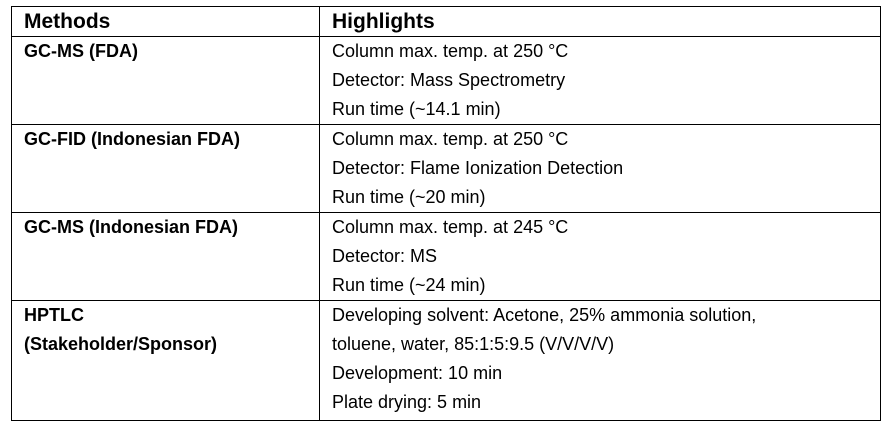 The width and height of the screenshot is (892, 428). What do you see at coordinates (165, 256) in the screenshot?
I see `method-cell: GC-MS (Indonesian FDA)` at bounding box center [165, 256].